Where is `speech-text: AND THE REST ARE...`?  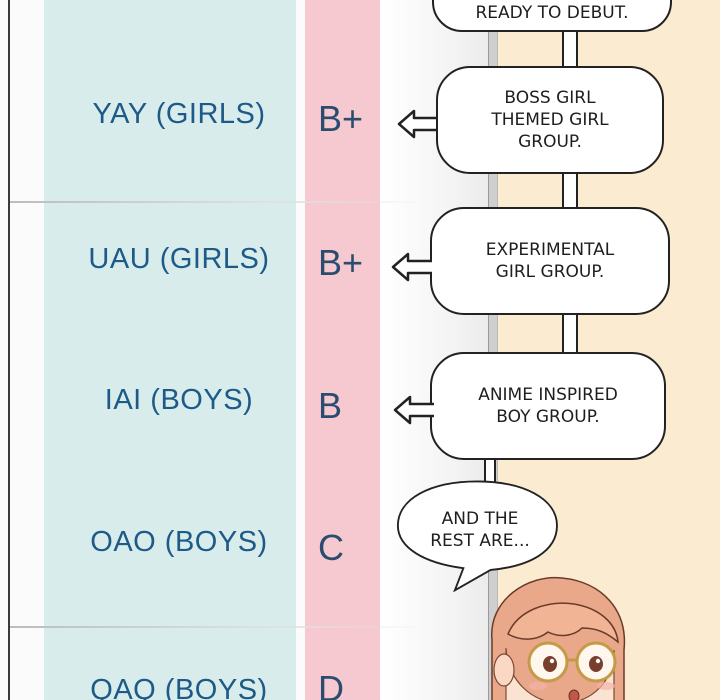
speech-text: AND THE REST ARE... is located at coordinates (480, 530).